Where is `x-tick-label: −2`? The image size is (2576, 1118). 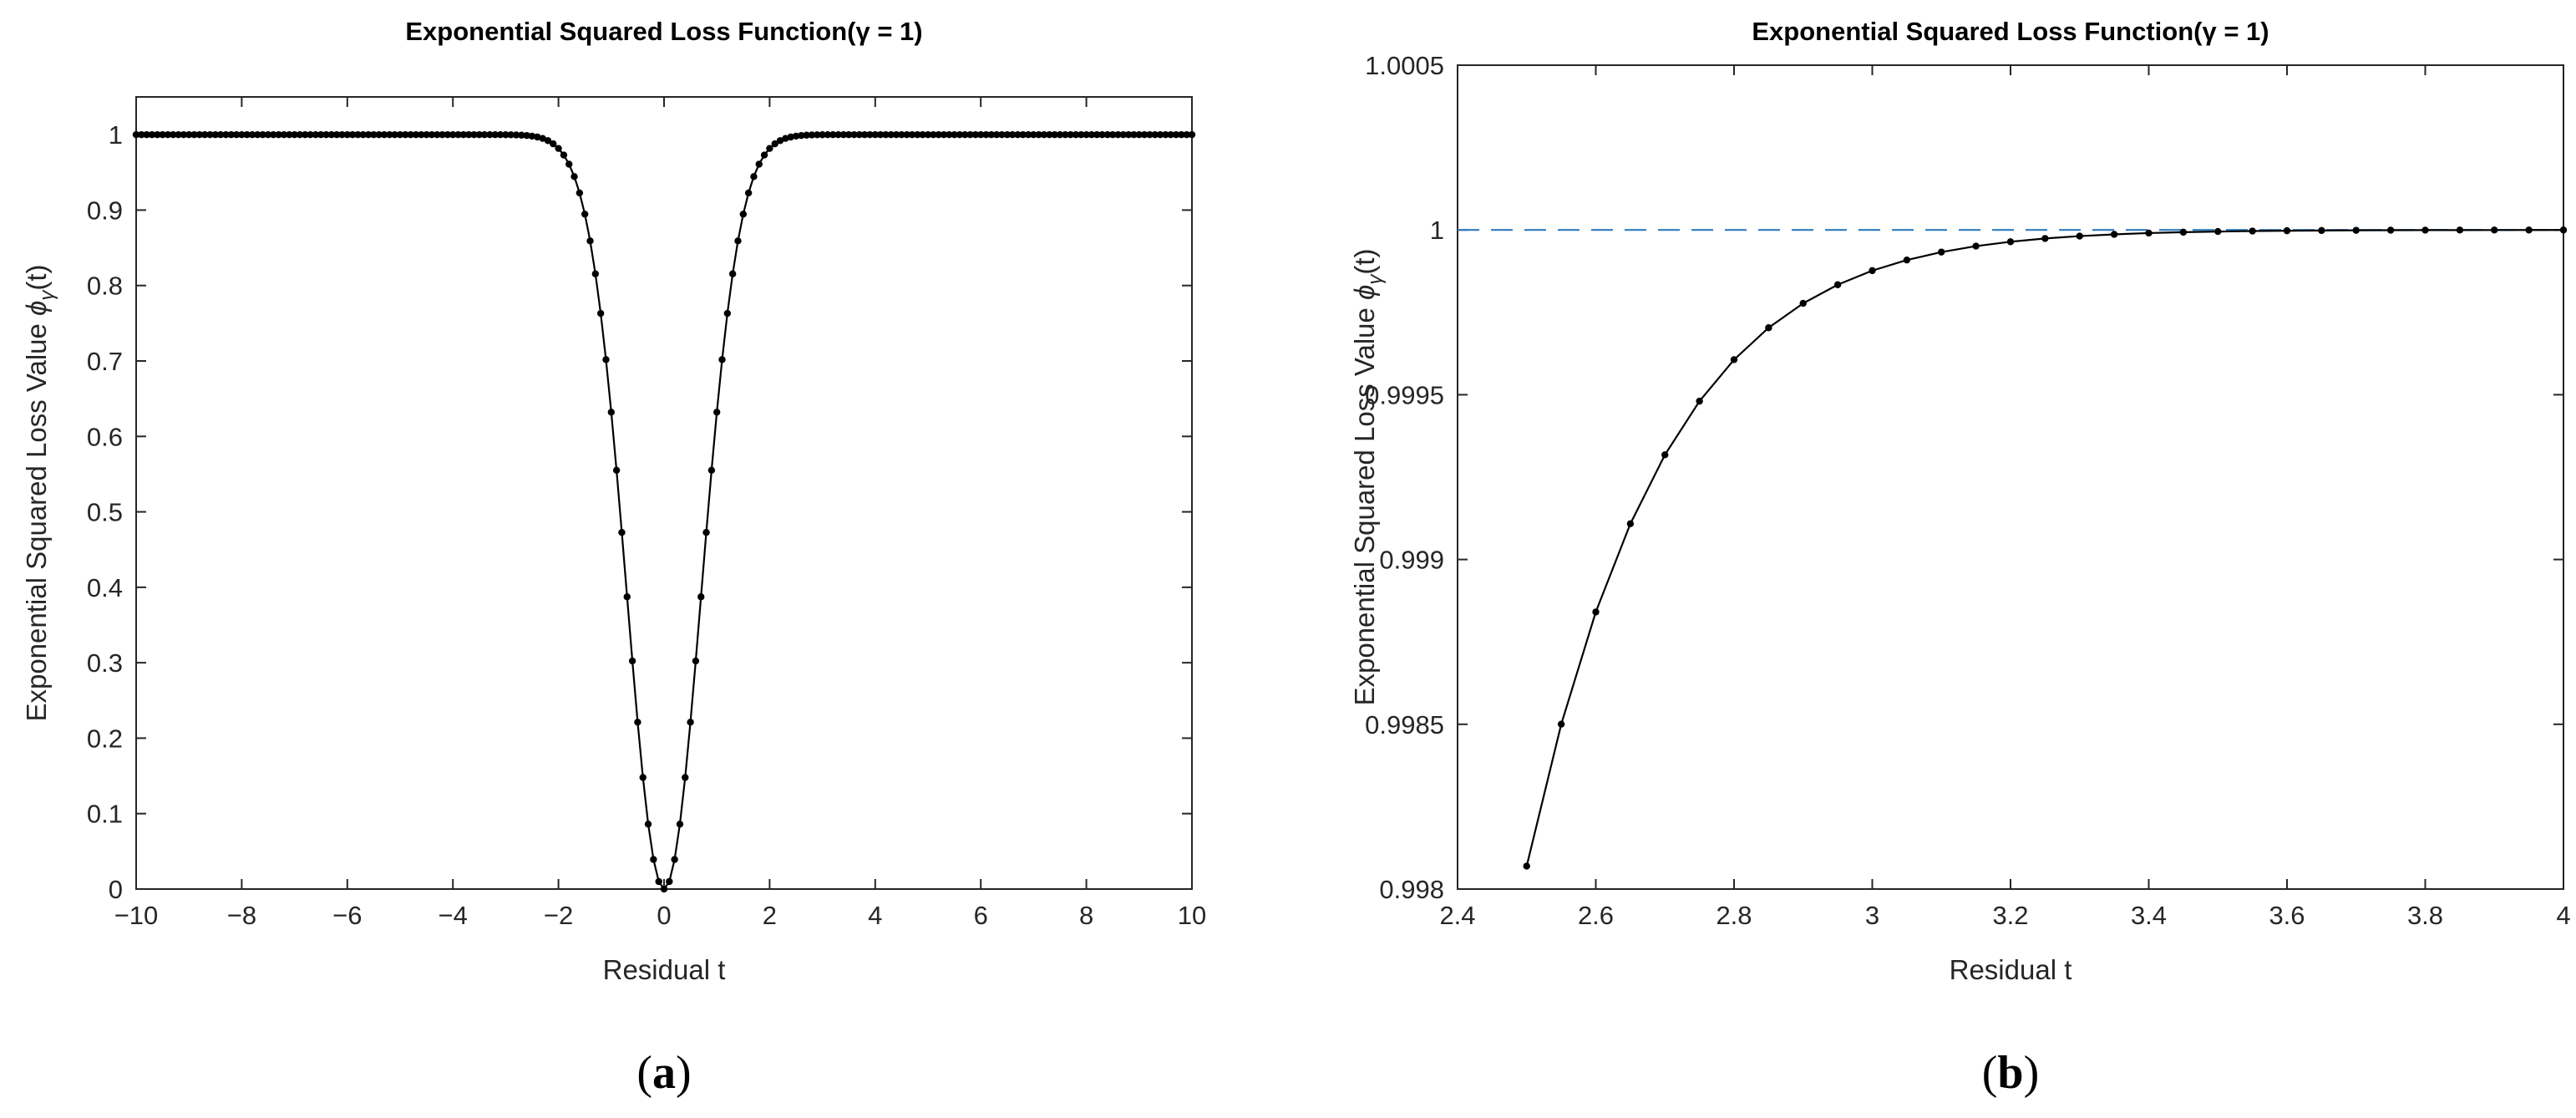 x-tick-label: −2 is located at coordinates (558, 915).